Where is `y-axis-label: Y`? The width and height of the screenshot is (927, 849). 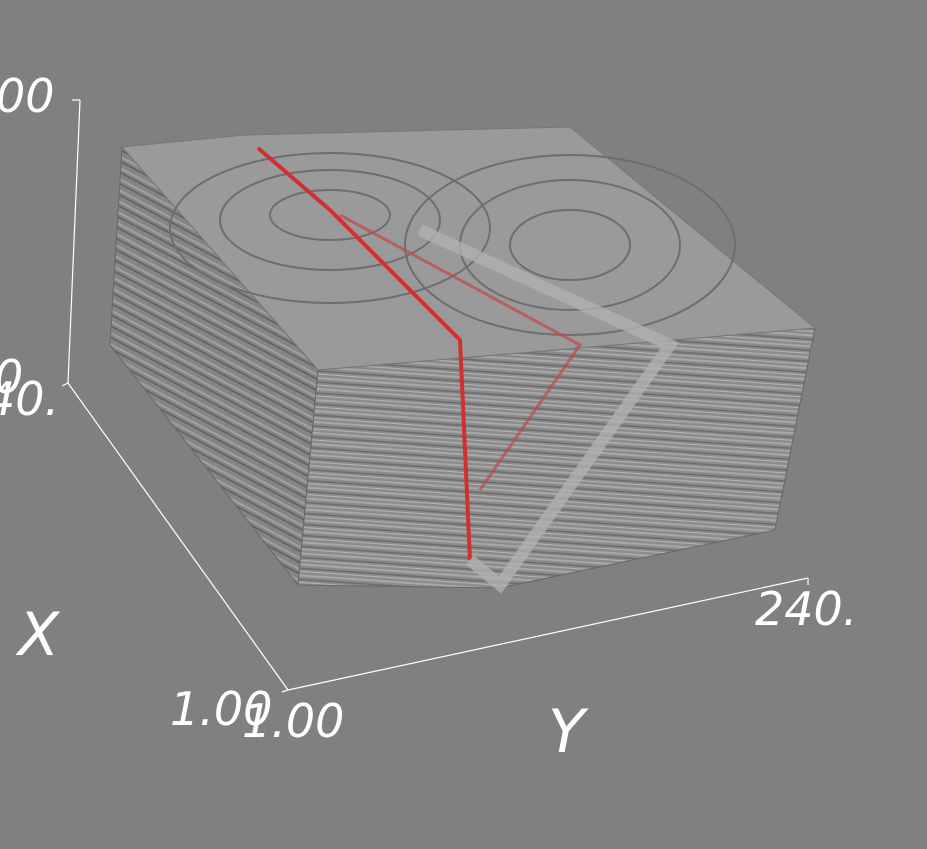 y-axis-label: Y is located at coordinates (568, 732).